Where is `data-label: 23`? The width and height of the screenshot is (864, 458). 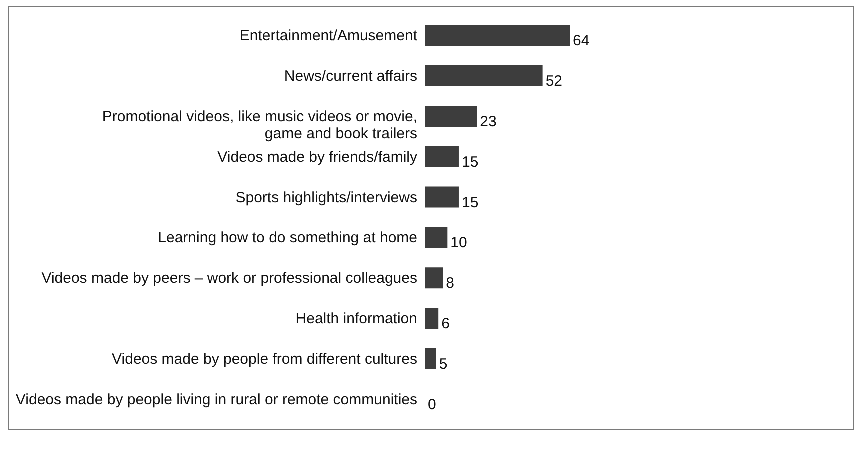 data-label: 23 is located at coordinates (488, 121).